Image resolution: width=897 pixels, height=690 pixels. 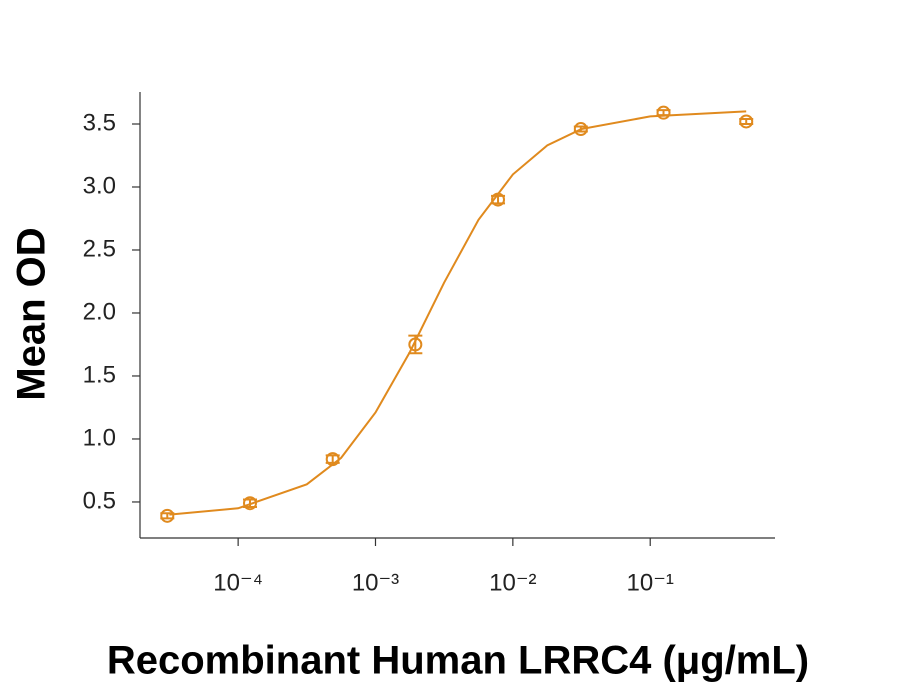 I want to click on y-tick-label: 1.0, so click(x=99, y=437).